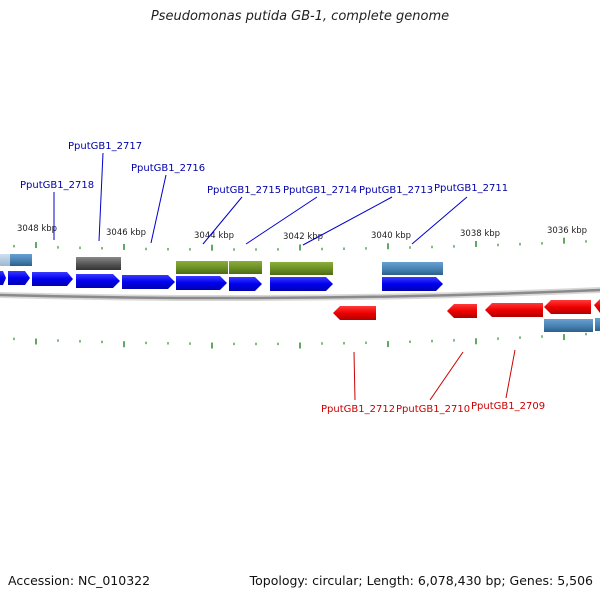  I want to click on feature-light-blue, so click(5, 260).